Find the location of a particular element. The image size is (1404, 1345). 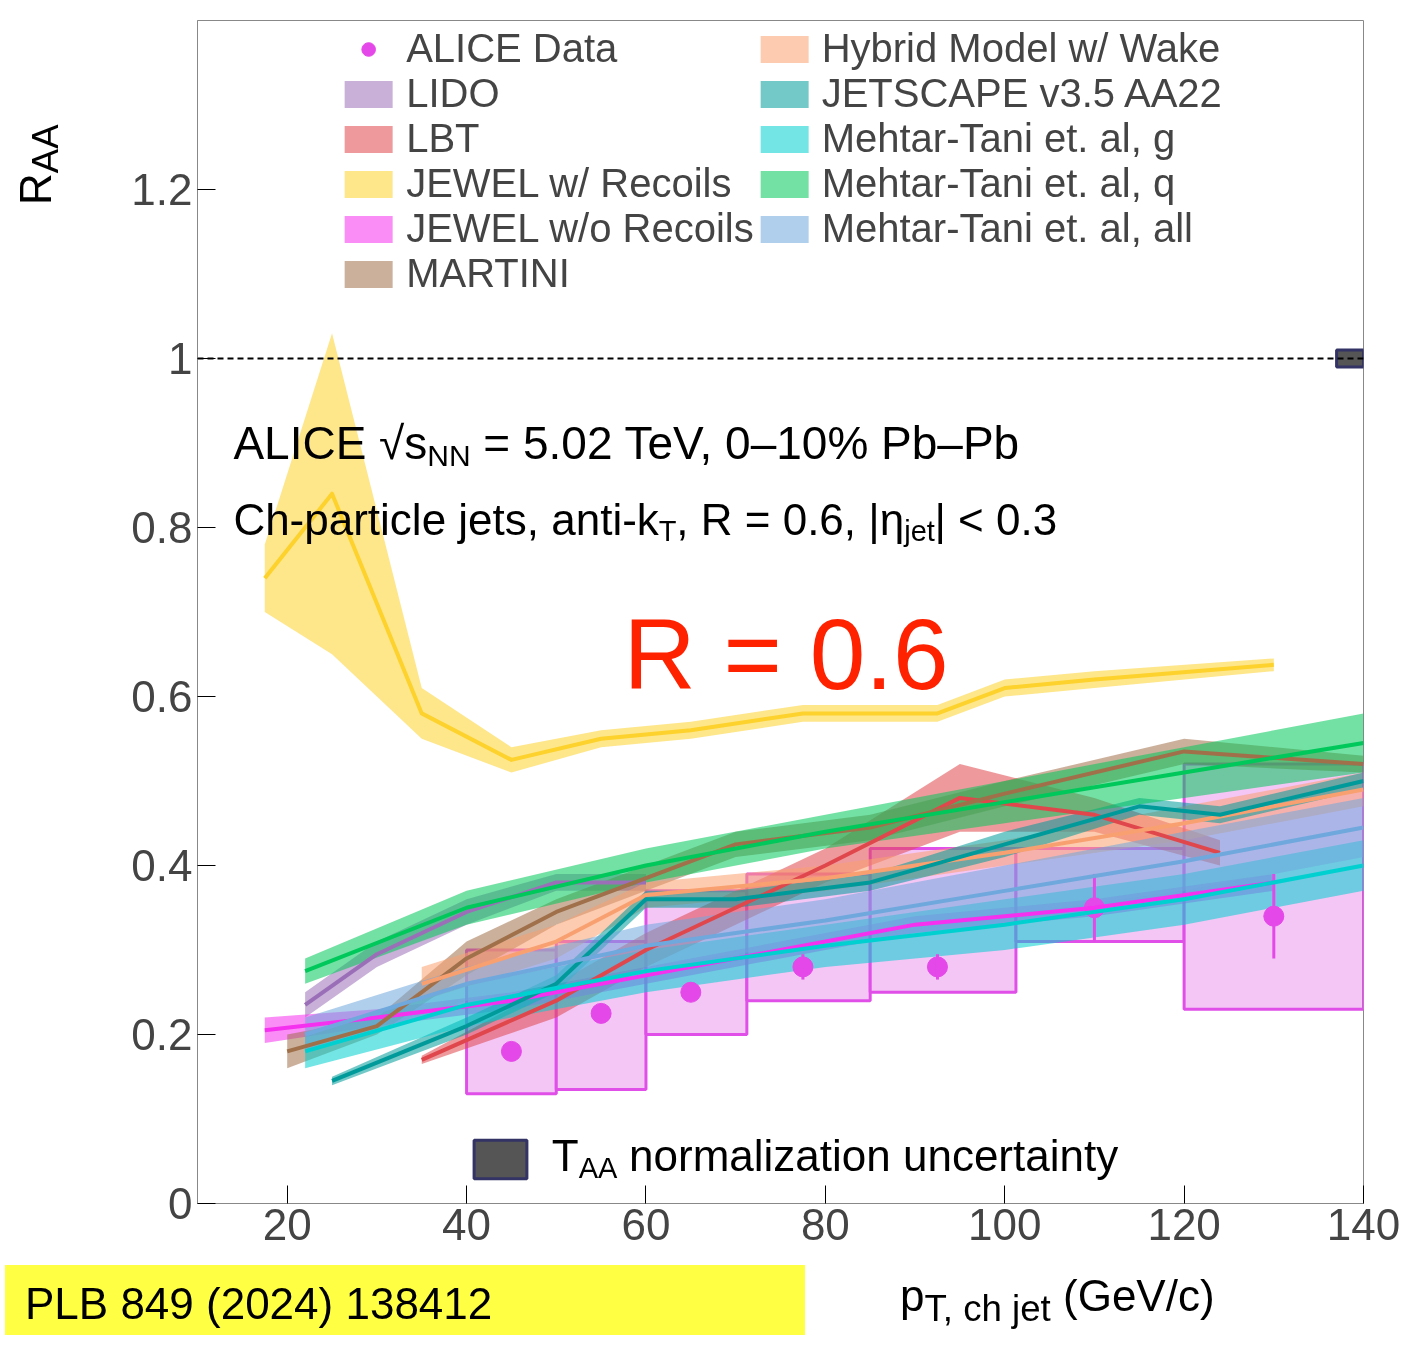

legend-label: LBT is located at coordinates (443, 138).